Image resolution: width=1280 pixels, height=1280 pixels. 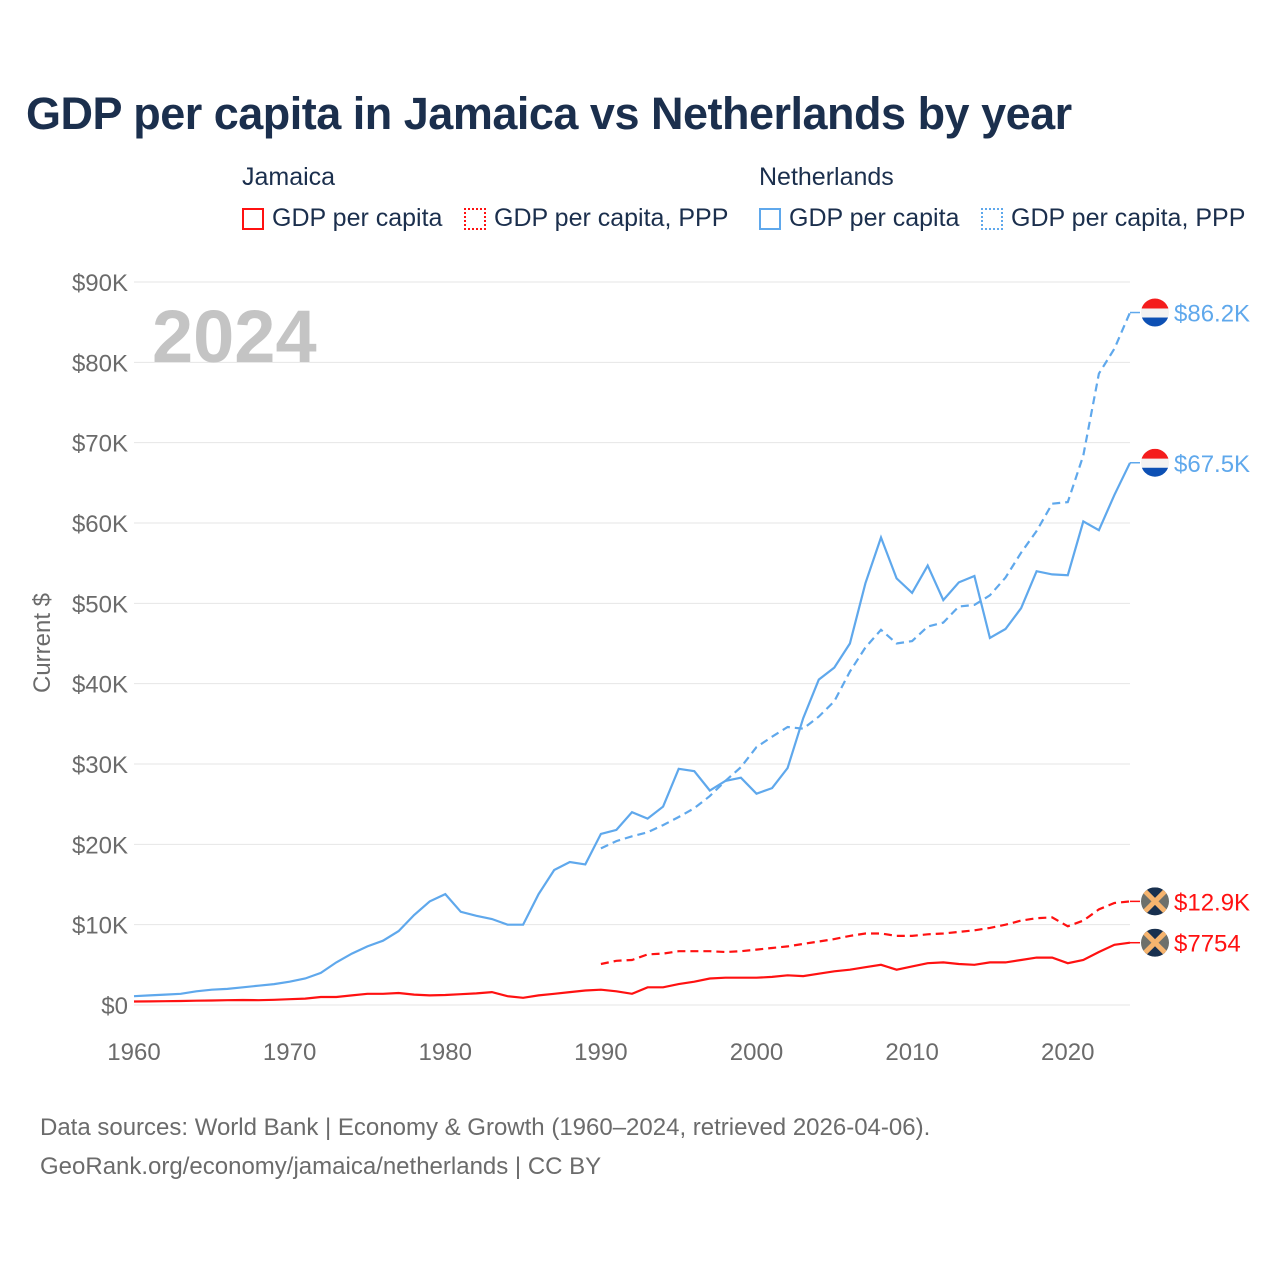 What do you see at coordinates (100, 845) in the screenshot?
I see `y-tick-label: $20K` at bounding box center [100, 845].